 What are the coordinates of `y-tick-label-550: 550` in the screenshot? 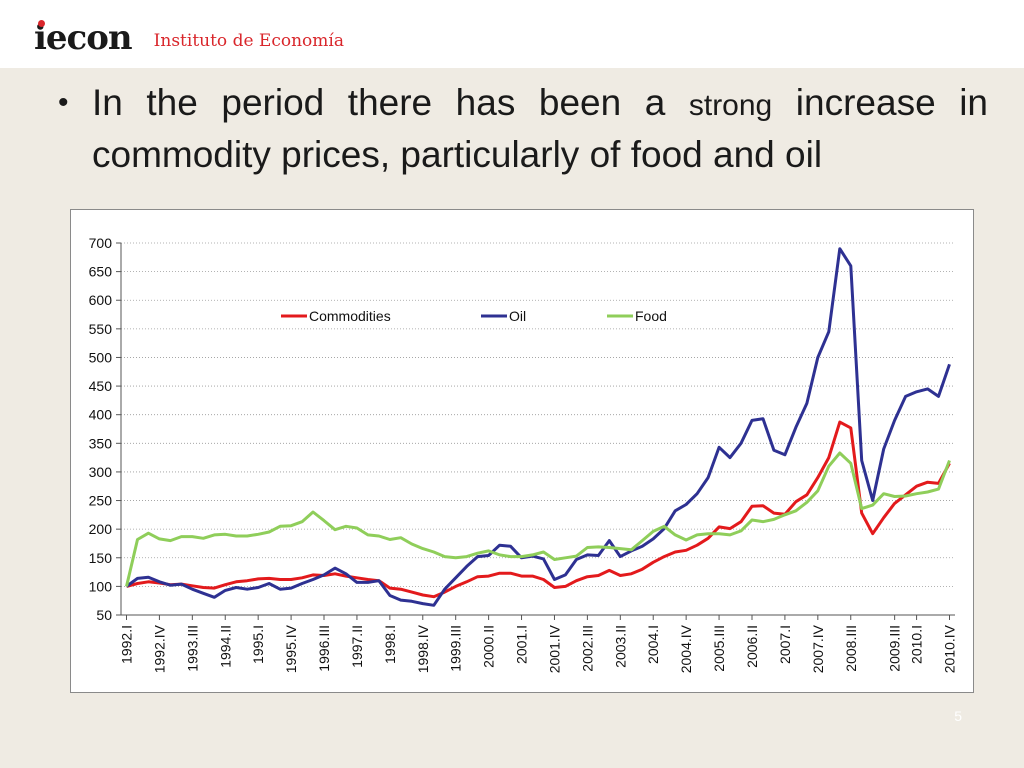 It's located at (101, 329).